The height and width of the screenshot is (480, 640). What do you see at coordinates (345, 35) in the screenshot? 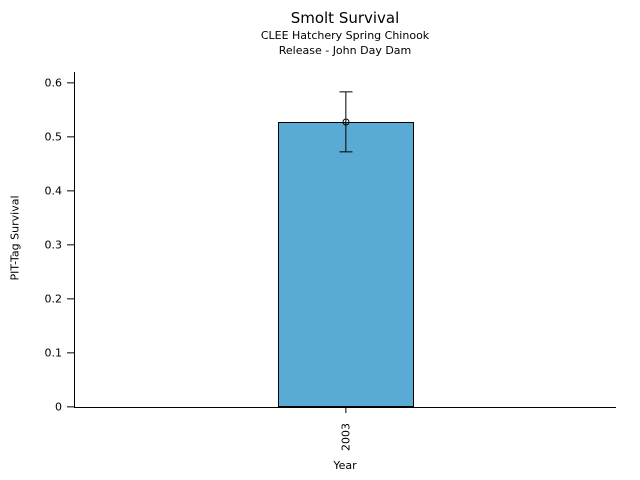
I see `chart-subtitle-line-1: CLEE Hatchery Spring Chinook` at bounding box center [345, 35].